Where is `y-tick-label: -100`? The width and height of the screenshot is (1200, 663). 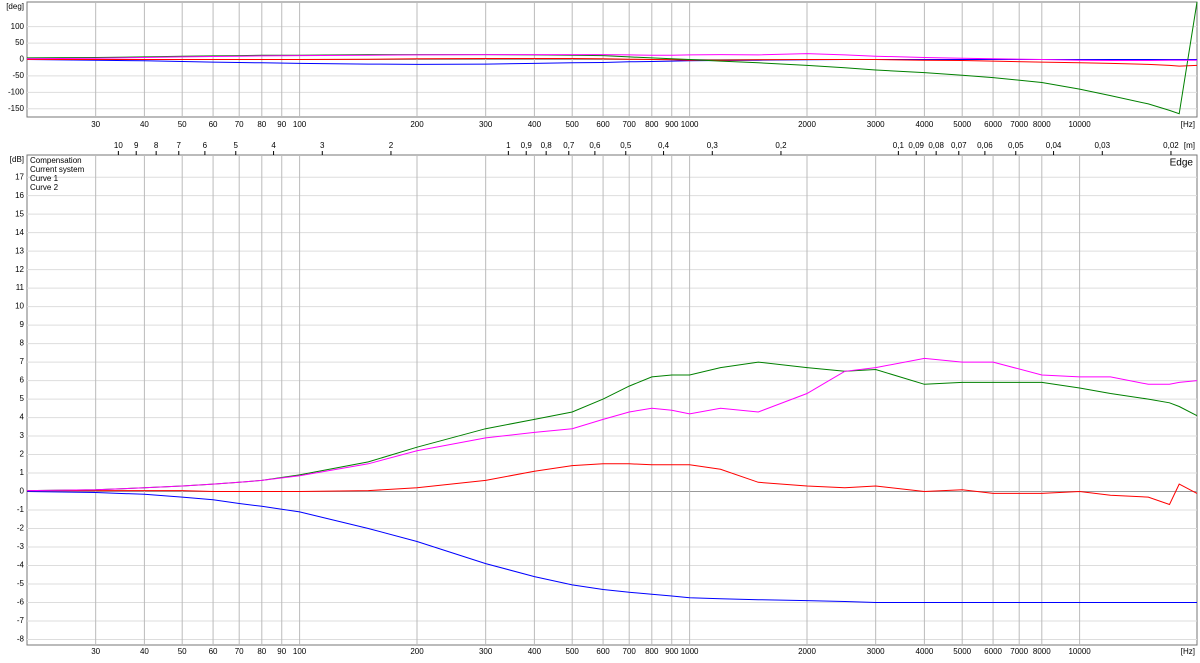 y-tick-label: -100 is located at coordinates (16, 91).